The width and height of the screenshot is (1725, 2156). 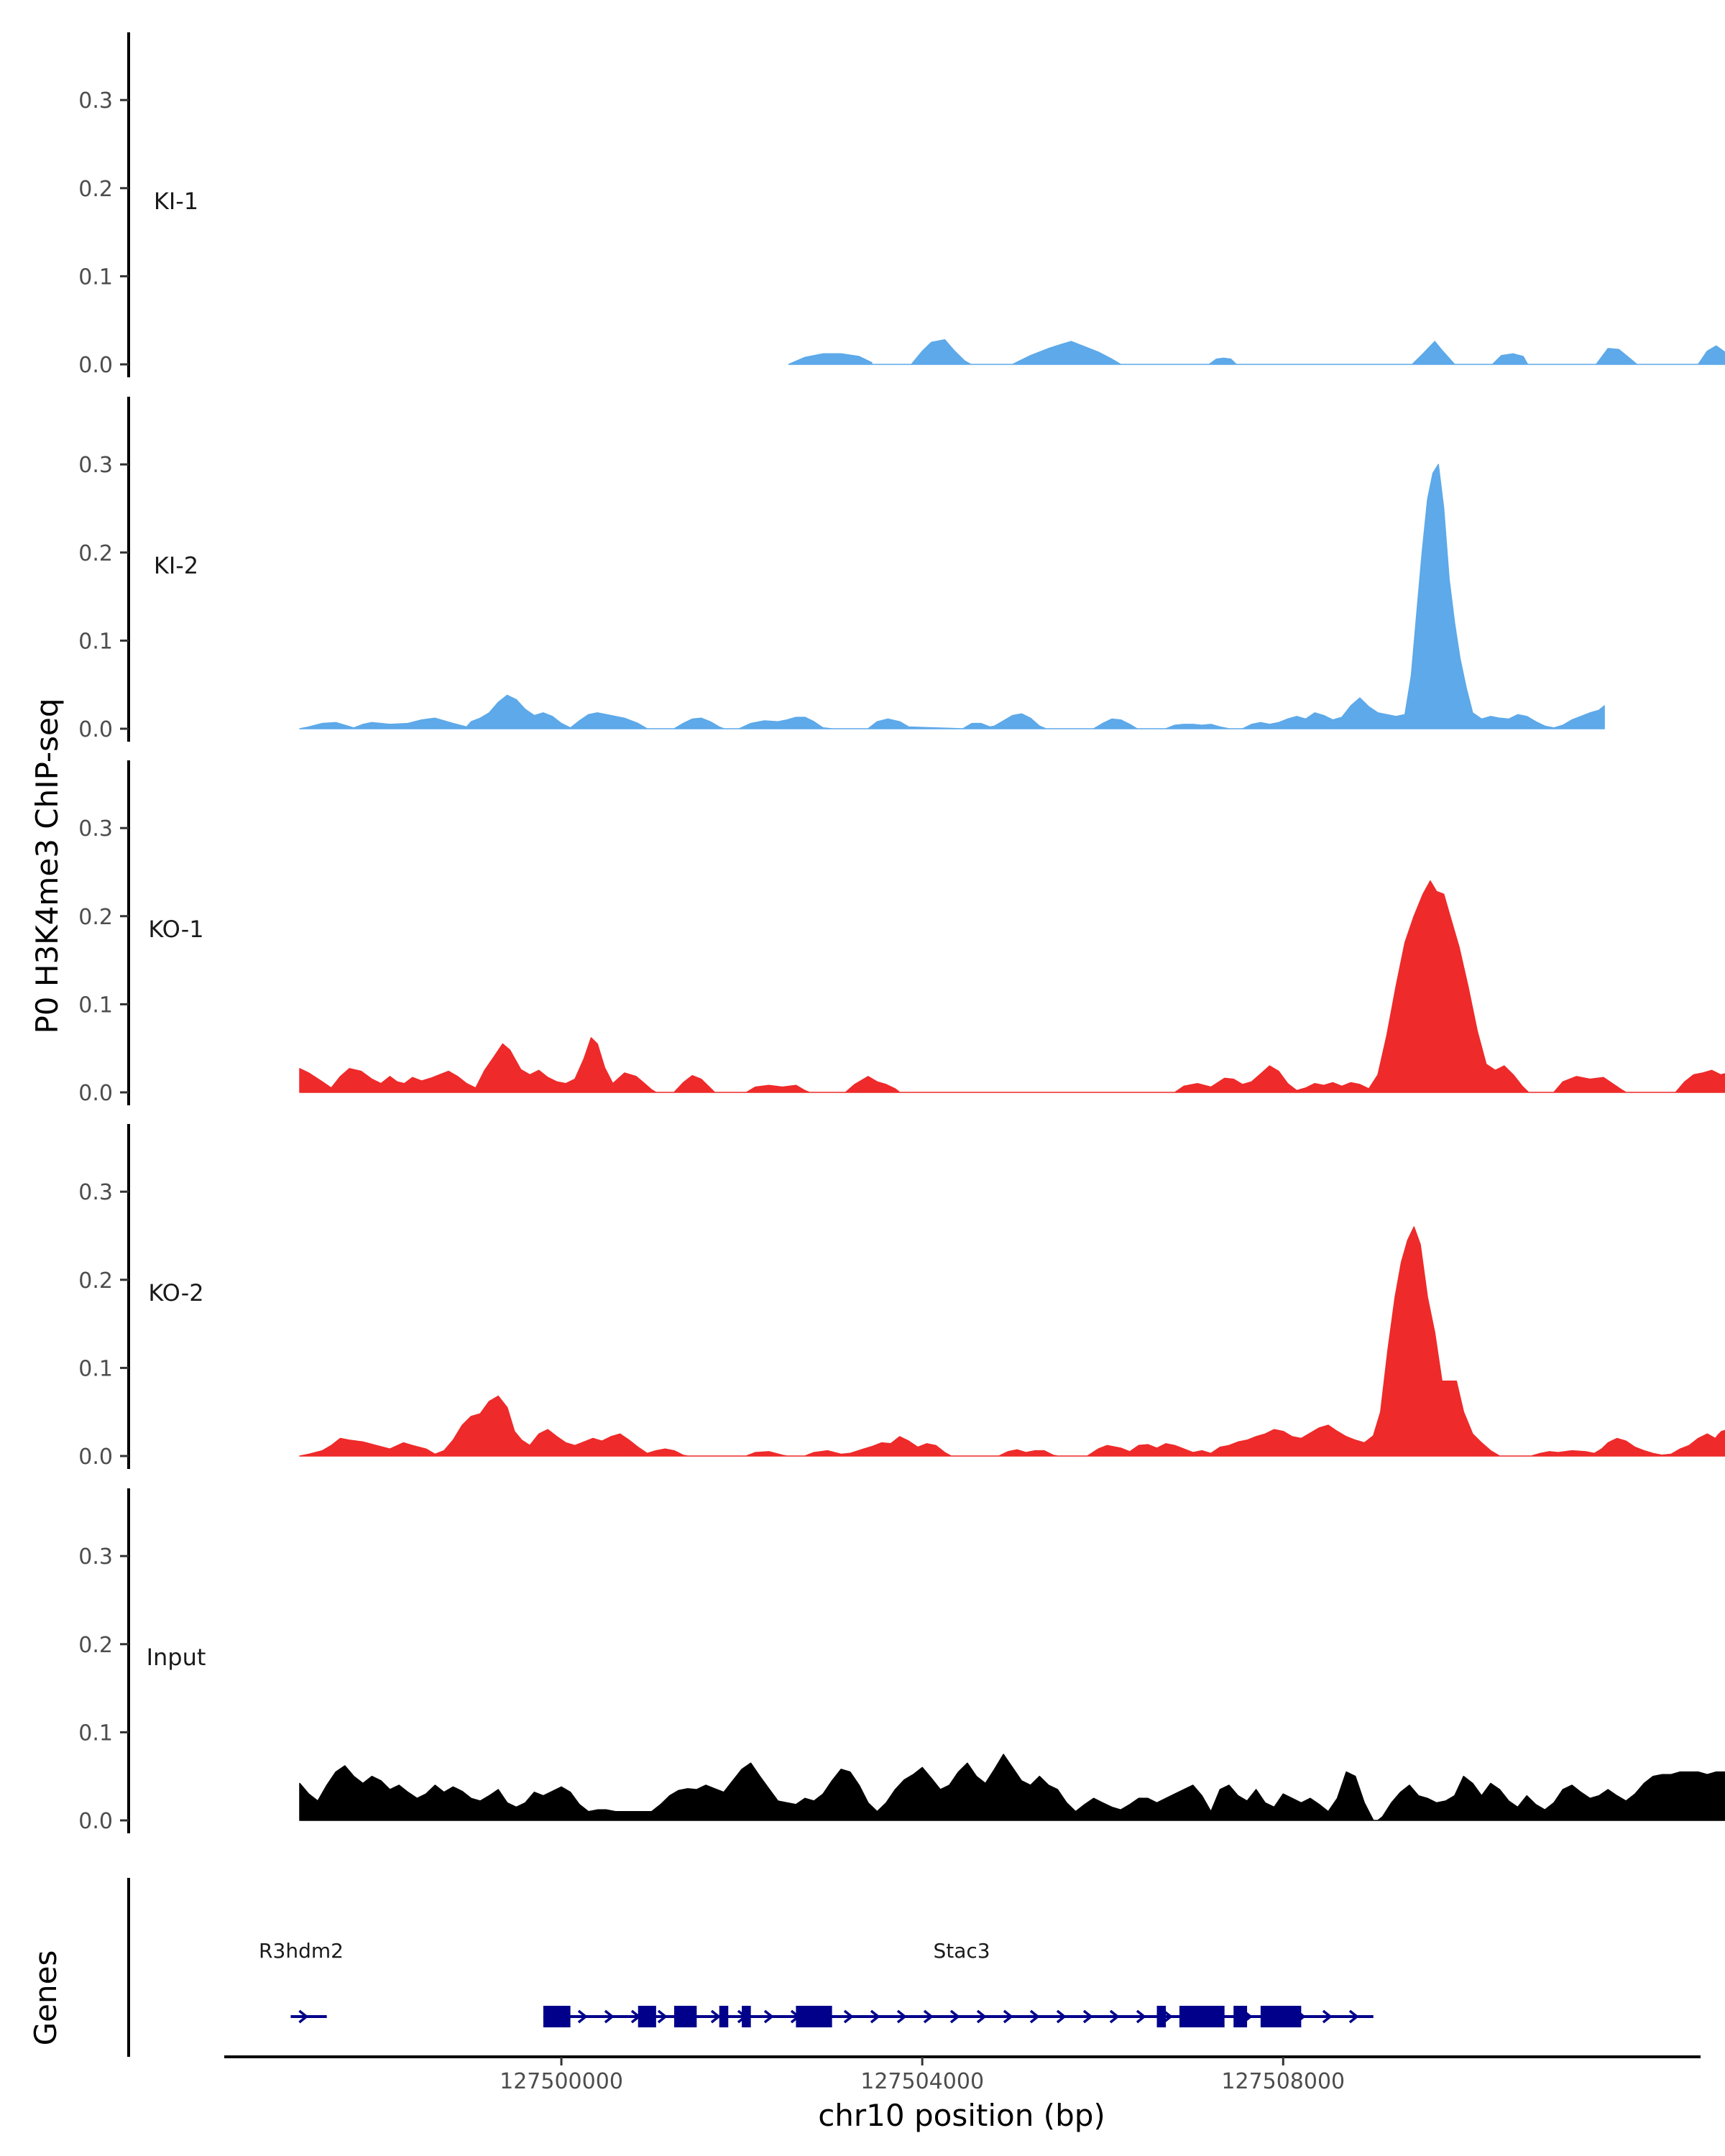 I want to click on x-tick-label: 127500000, so click(x=561, y=2082).